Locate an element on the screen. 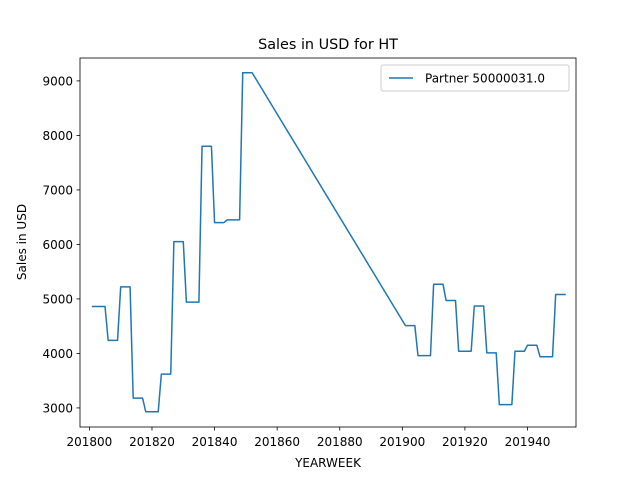  y-tick-label: 3000 is located at coordinates (57, 408).